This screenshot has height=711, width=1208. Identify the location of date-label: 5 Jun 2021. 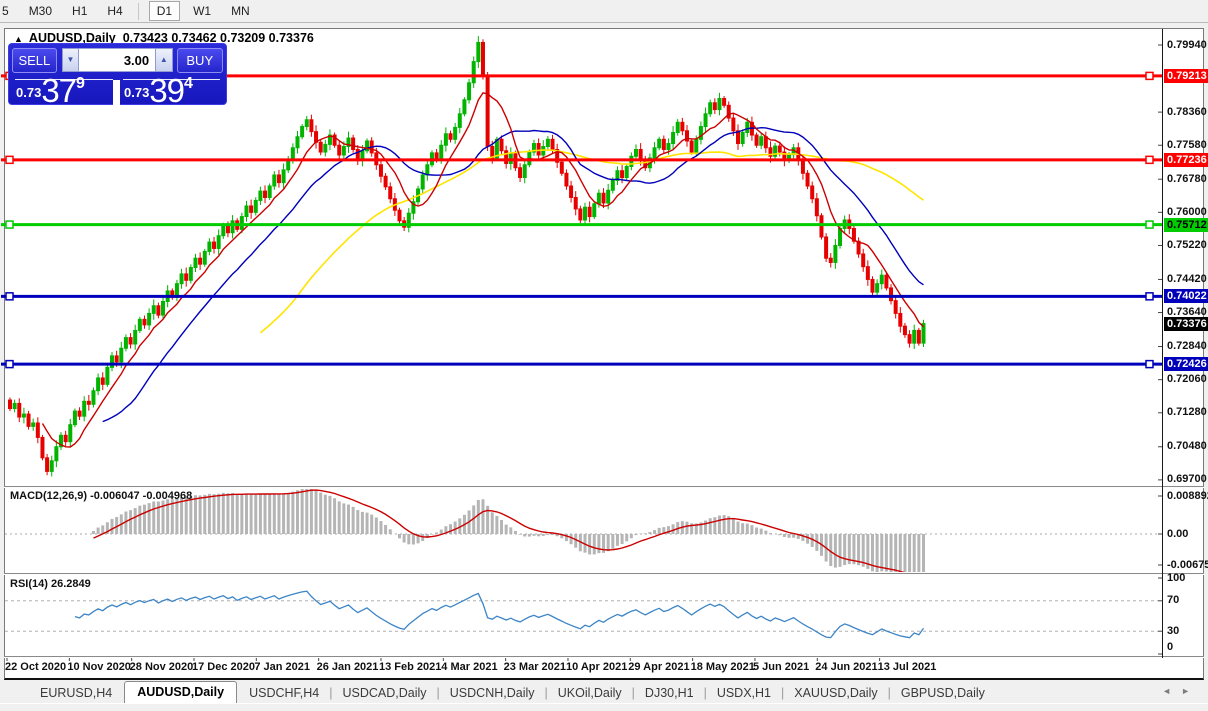
(781, 667).